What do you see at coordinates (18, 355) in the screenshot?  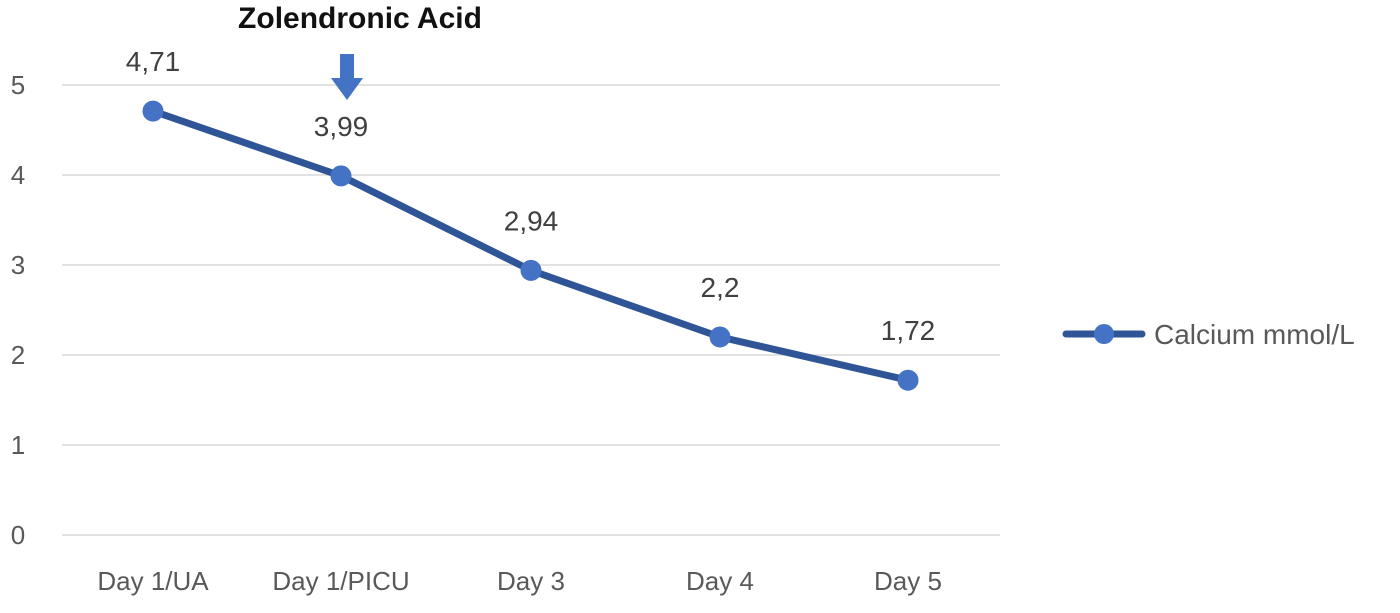 I see `y-tick-label: 2` at bounding box center [18, 355].